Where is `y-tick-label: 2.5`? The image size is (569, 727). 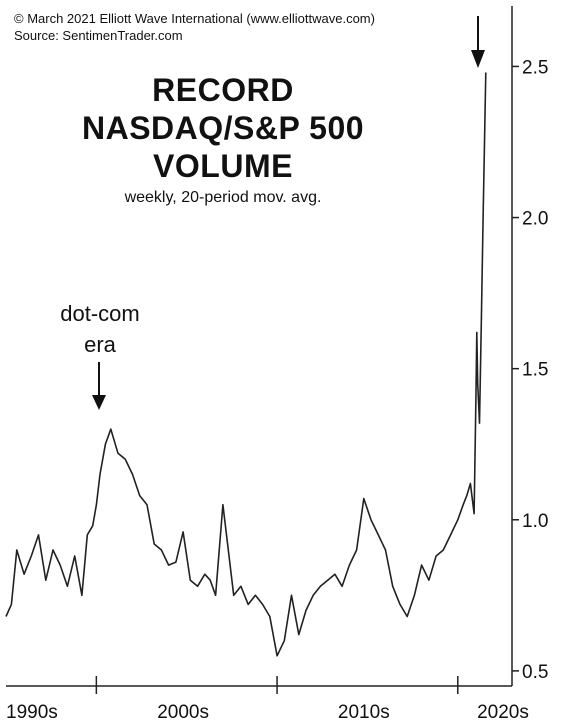
y-tick-label: 2.5 is located at coordinates (535, 67).